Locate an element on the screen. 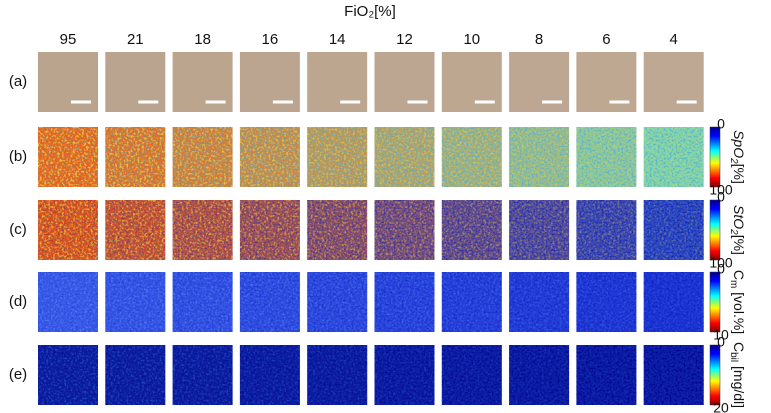 The height and width of the screenshot is (413, 771). colorbar-max: 20 is located at coordinates (721, 406).